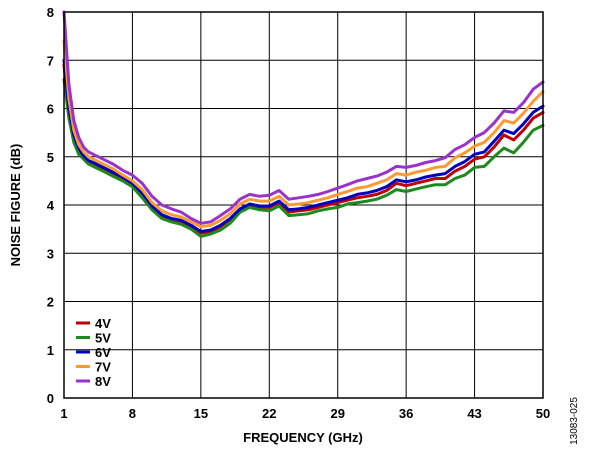 This screenshot has height=452, width=591. Describe the element at coordinates (132, 413) in the screenshot. I see `x-tick-label: 8` at that location.